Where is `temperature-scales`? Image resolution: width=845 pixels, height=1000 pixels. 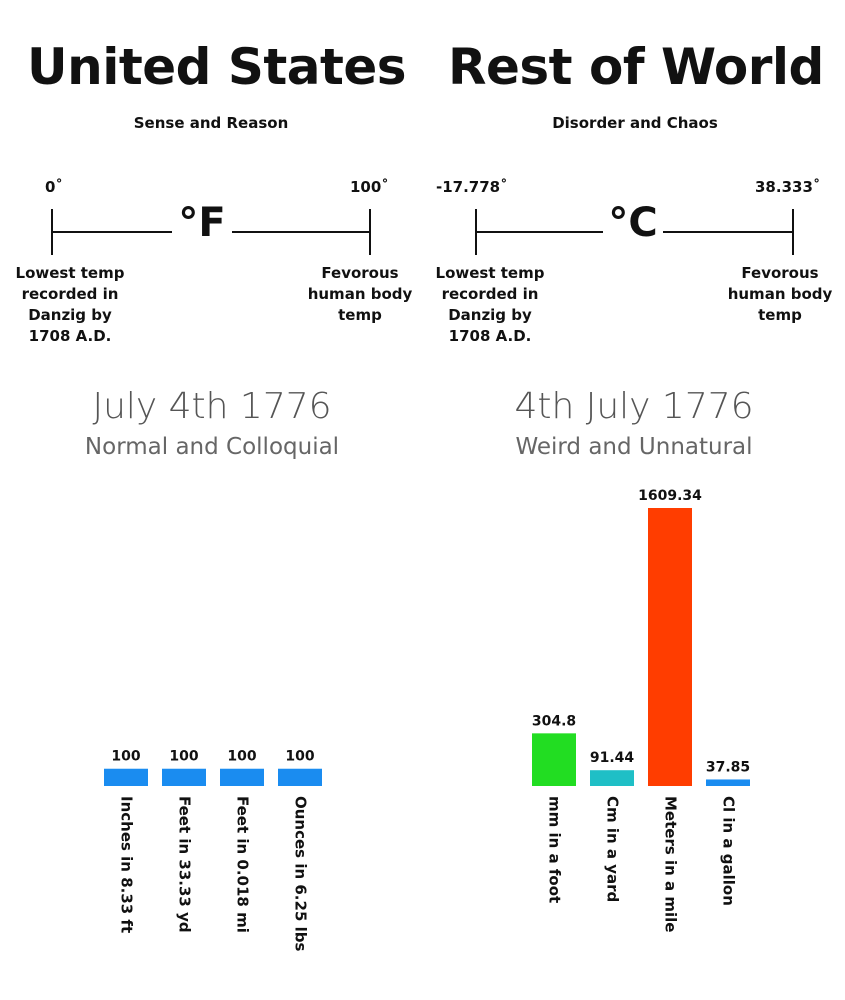 temperature-scales is located at coordinates (422, 232).